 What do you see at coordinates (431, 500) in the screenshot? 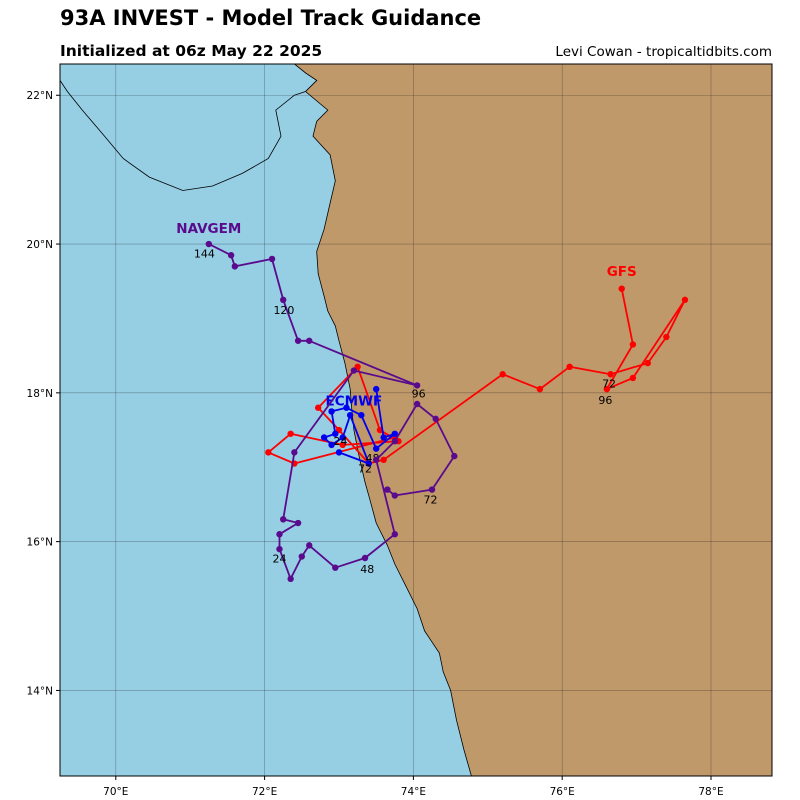
I see `navgem-hour-label: 72` at bounding box center [431, 500].